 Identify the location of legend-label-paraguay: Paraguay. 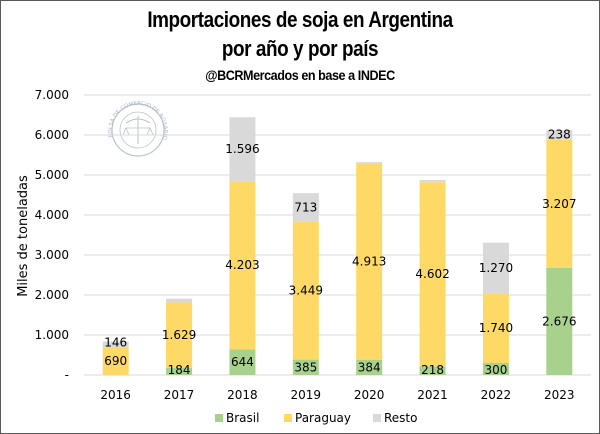
(323, 418).